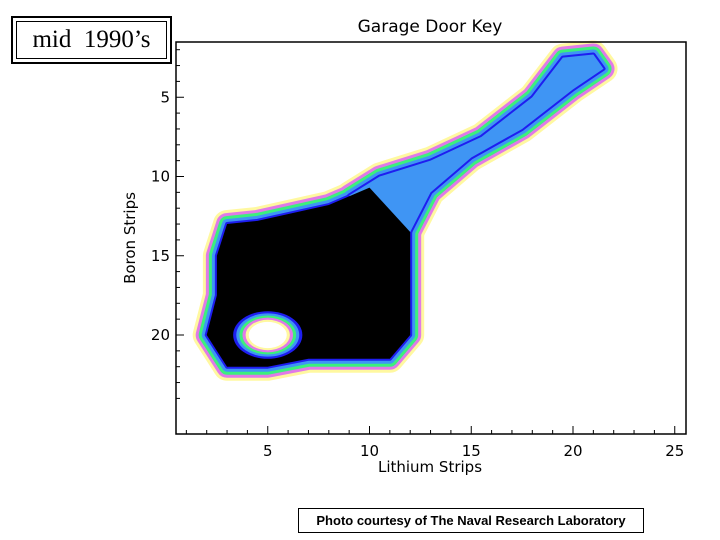 This screenshot has width=720, height=540. What do you see at coordinates (369, 451) in the screenshot?
I see `x-tick-label: 10` at bounding box center [369, 451].